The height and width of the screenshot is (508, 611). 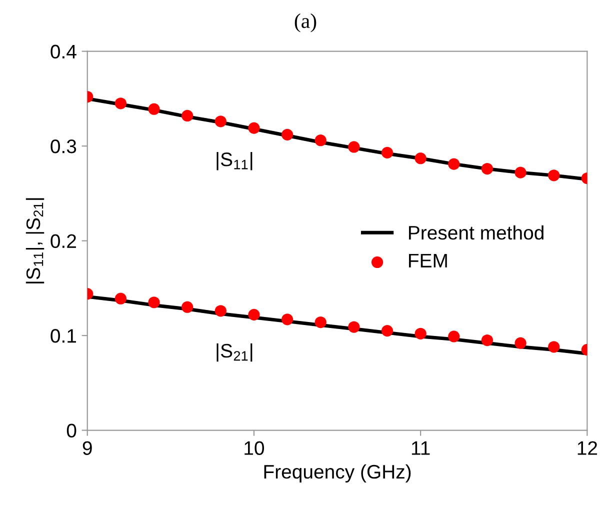 I want to click on y-tick-label: 0.4, so click(x=63, y=51).